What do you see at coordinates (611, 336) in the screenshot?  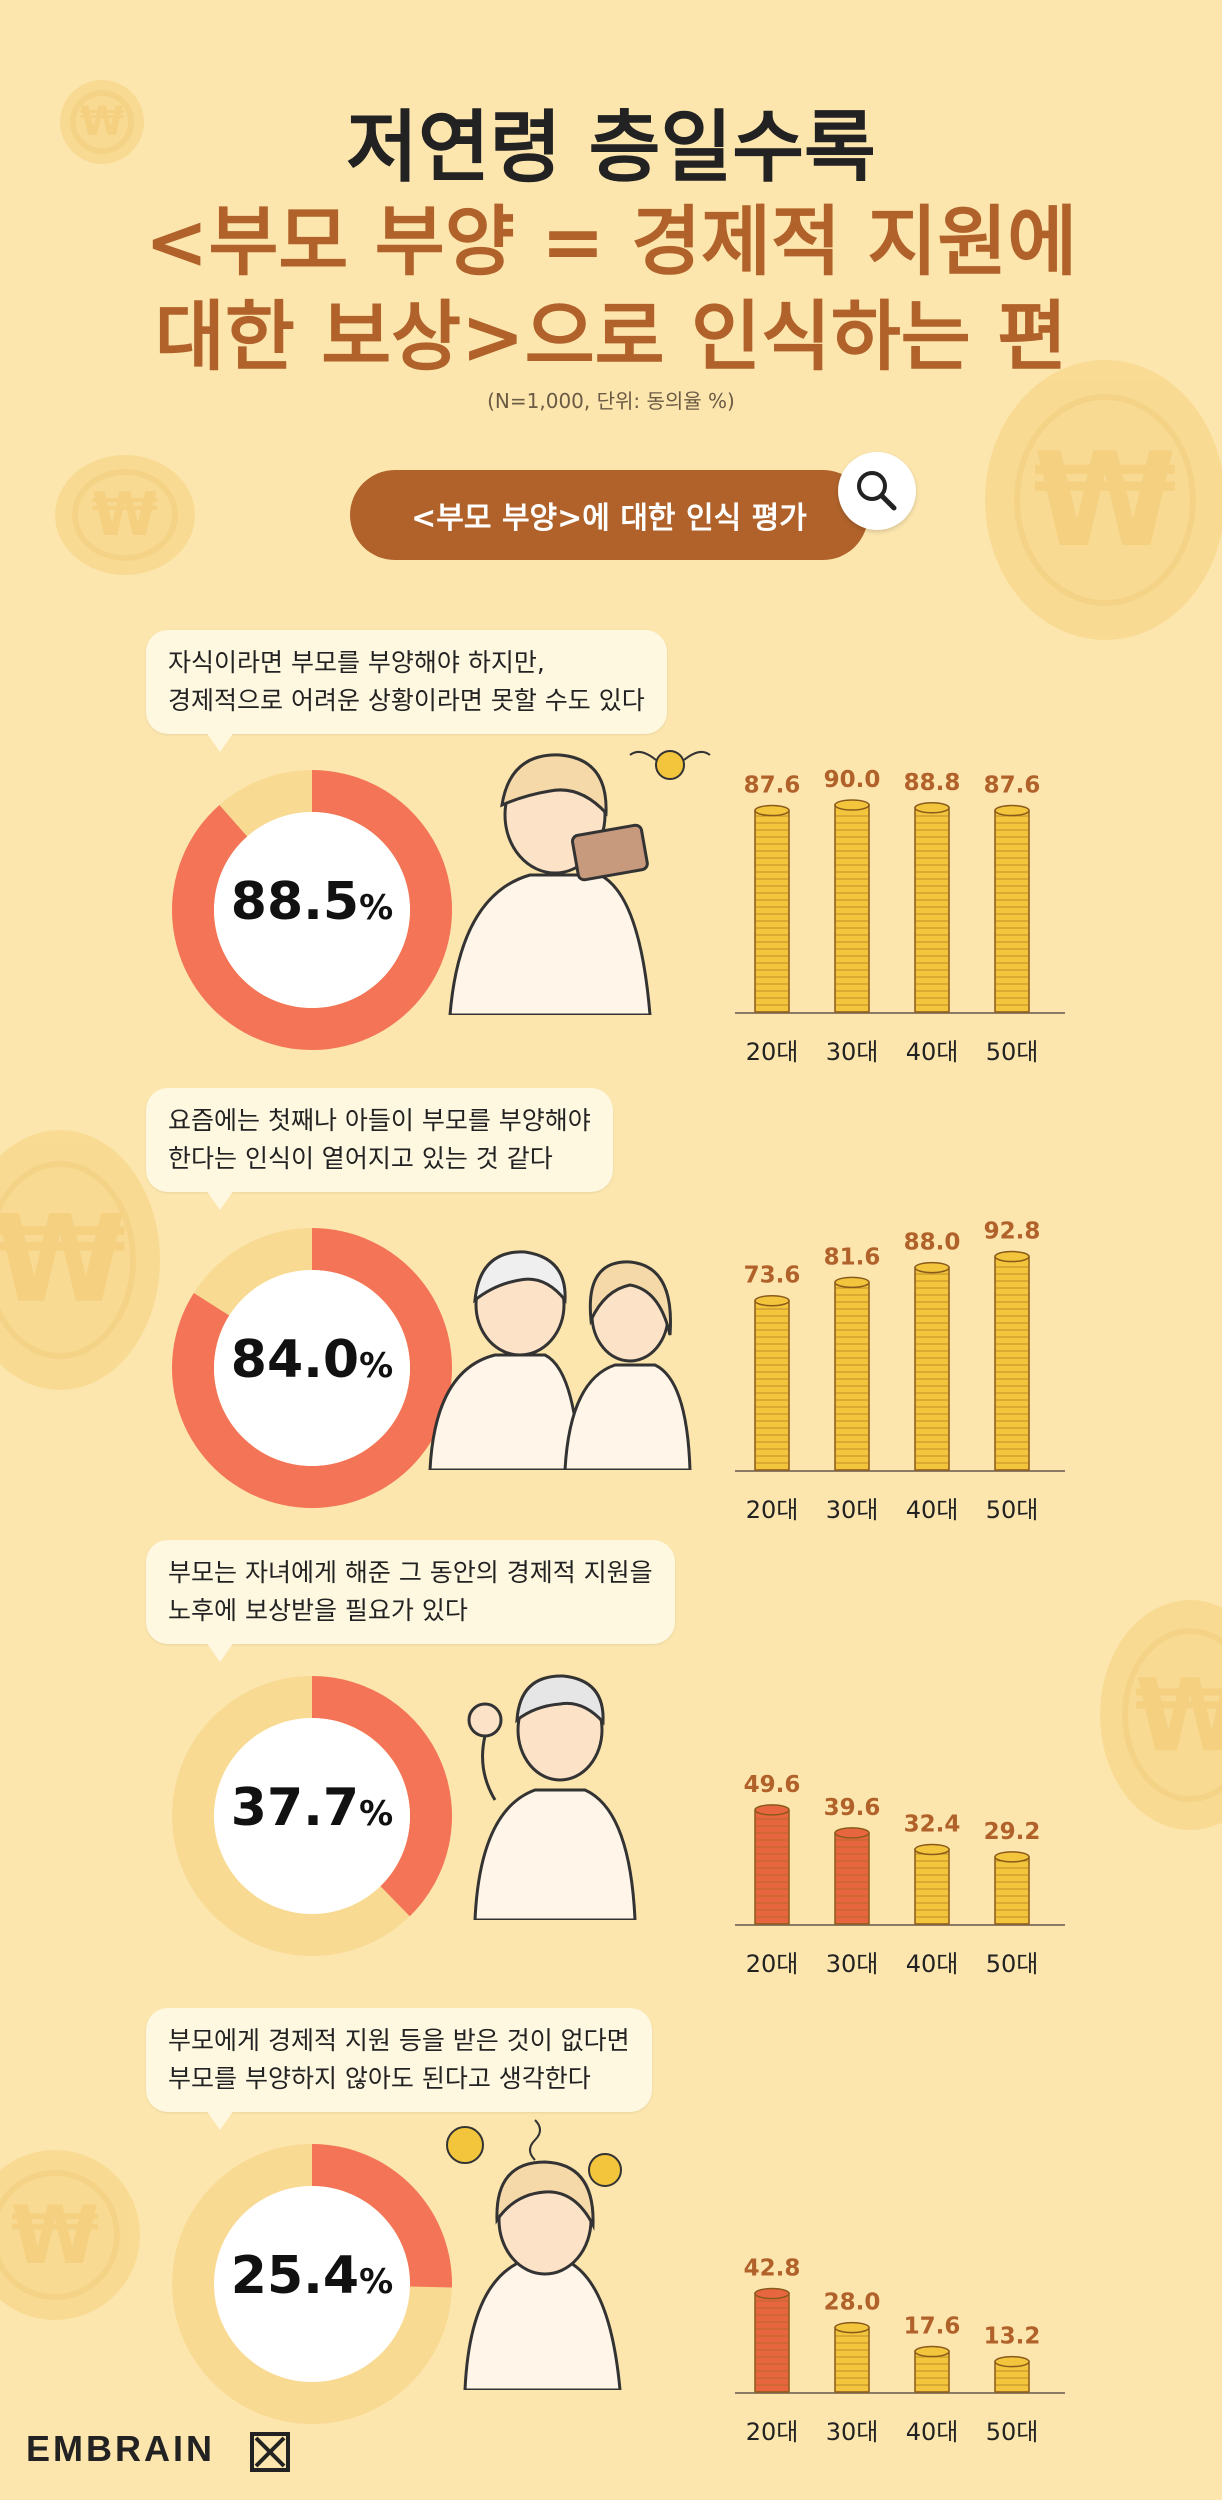 I see `title-line-3: 대한 보상>으로 인식하는 편` at bounding box center [611, 336].